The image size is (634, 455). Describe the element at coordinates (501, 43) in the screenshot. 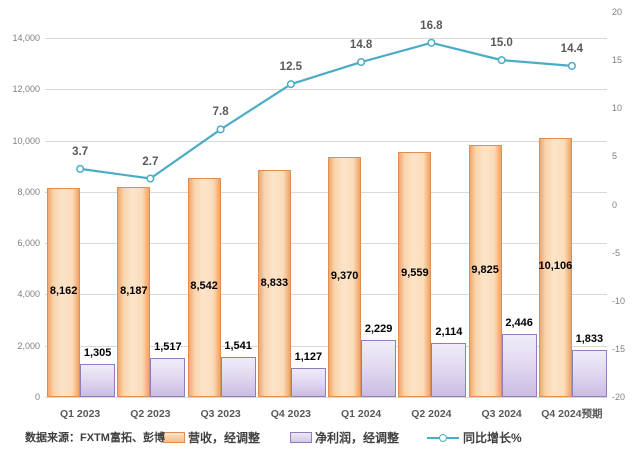

I see `yoy-growth-value-label: 15.0` at that location.